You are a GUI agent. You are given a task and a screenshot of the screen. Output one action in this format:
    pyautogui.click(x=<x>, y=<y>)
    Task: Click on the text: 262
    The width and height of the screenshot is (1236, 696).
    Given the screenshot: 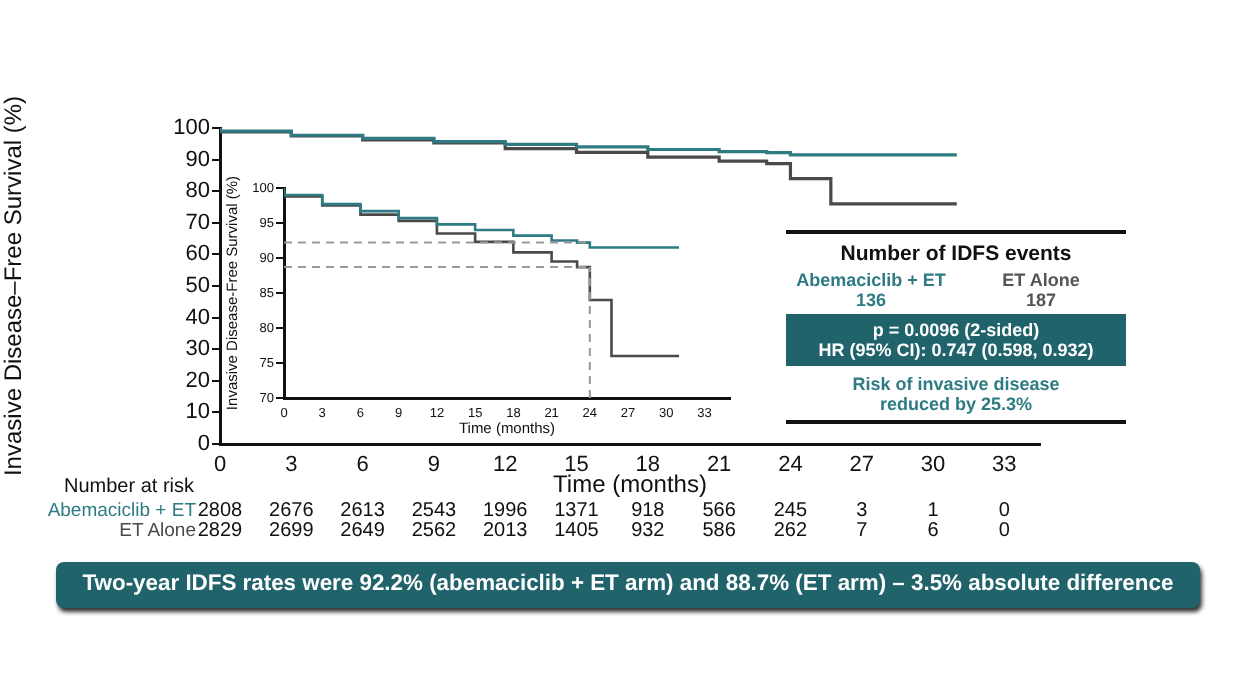 What is the action you would take?
    pyautogui.click(x=790, y=531)
    